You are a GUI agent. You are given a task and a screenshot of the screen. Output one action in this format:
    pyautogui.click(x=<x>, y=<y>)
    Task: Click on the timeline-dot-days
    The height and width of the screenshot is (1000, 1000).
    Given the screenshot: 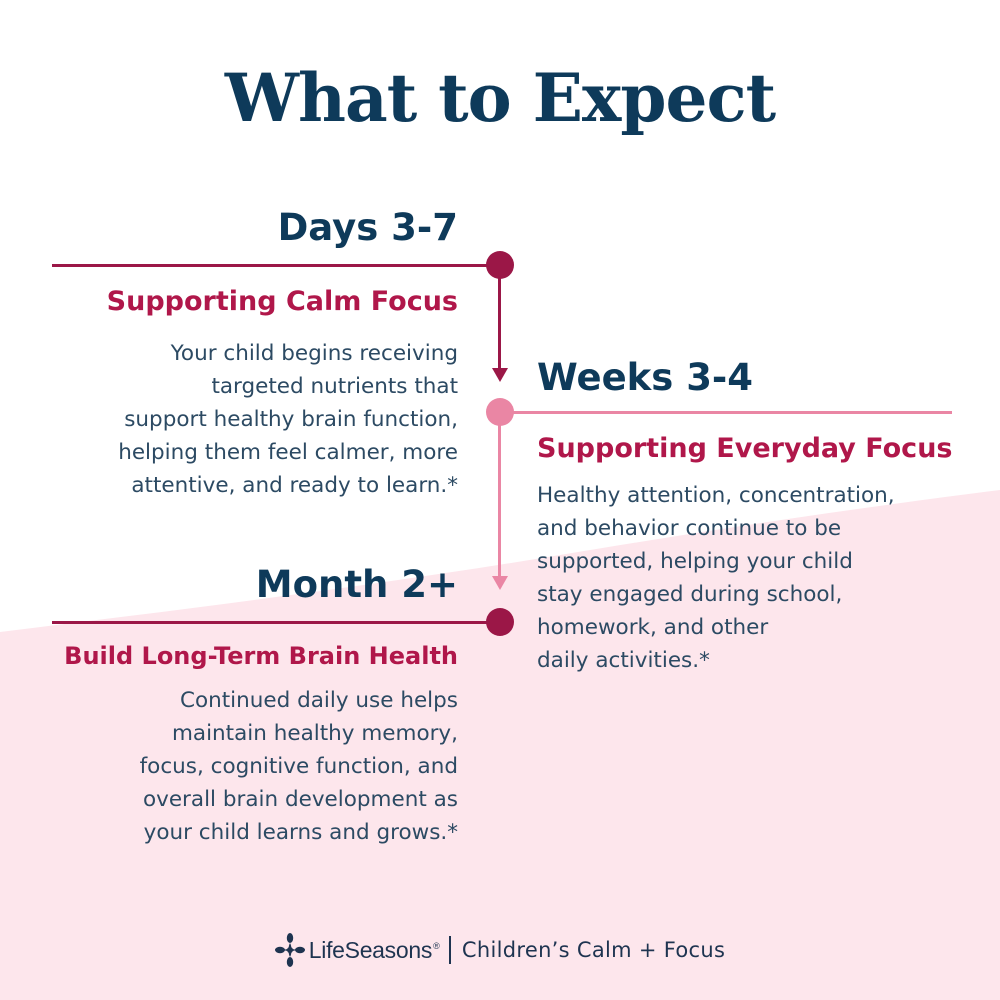 What is the action you would take?
    pyautogui.click(x=500, y=265)
    